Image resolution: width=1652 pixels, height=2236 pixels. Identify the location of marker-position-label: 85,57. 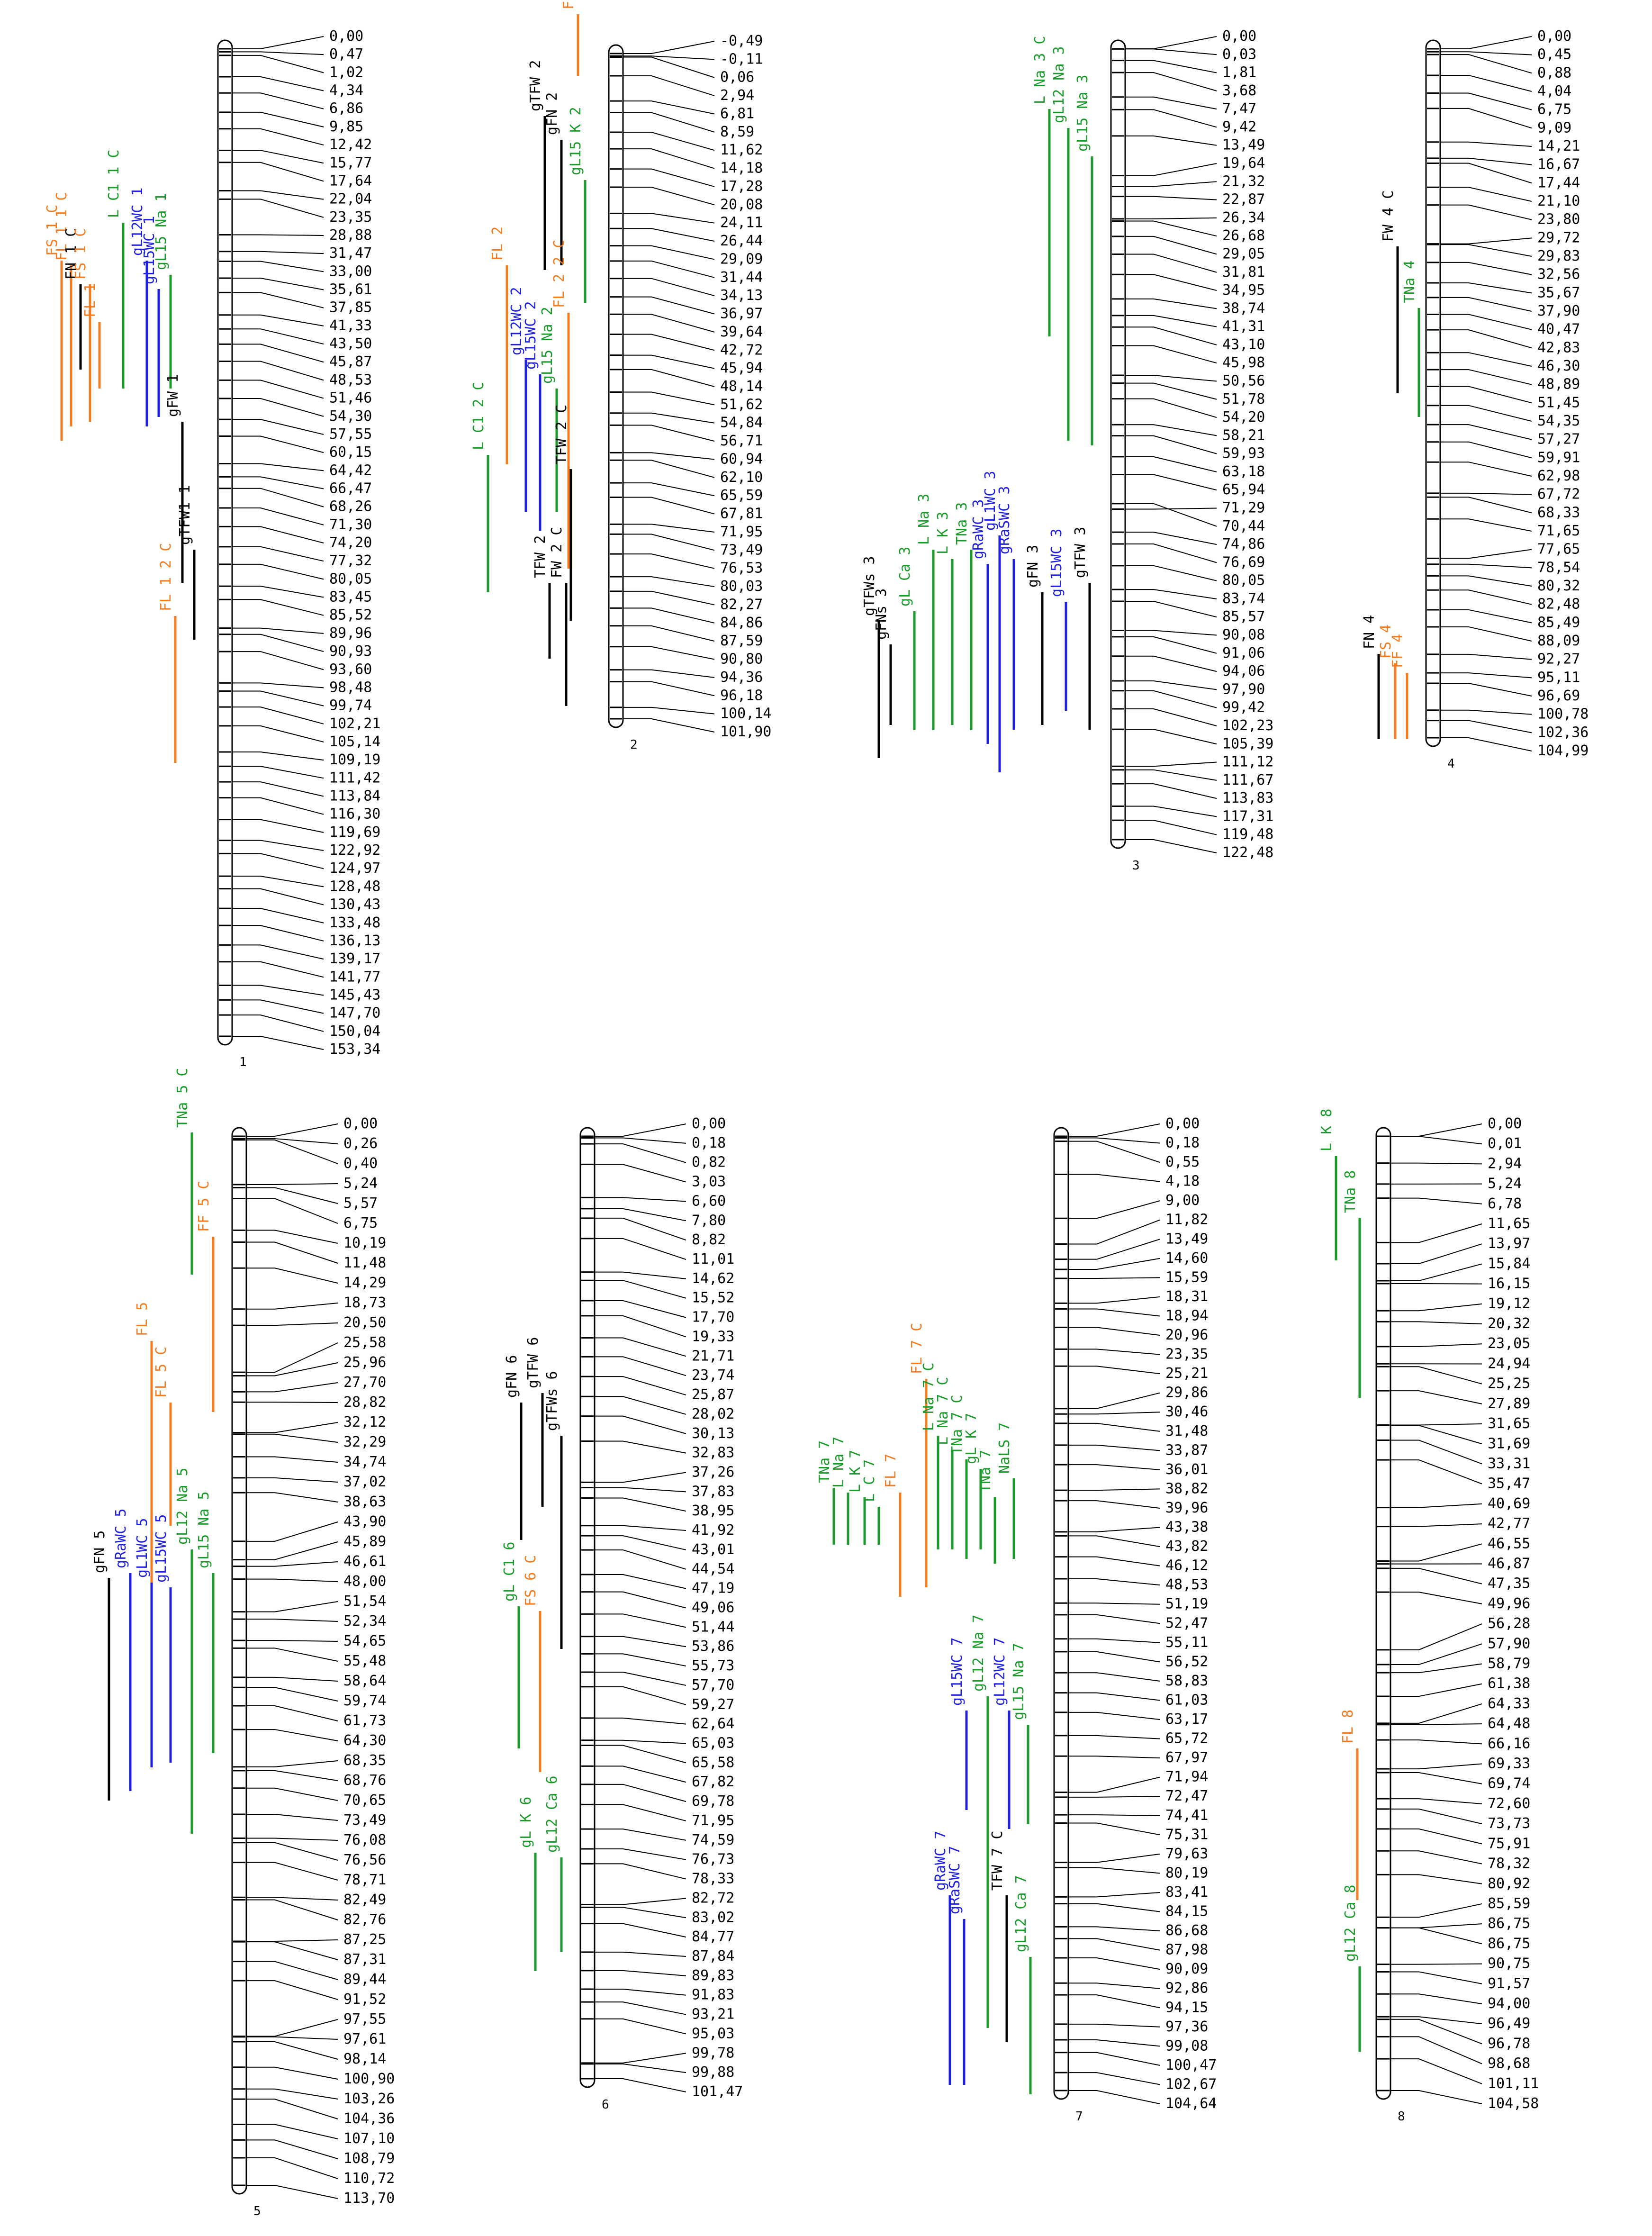
(1243, 617).